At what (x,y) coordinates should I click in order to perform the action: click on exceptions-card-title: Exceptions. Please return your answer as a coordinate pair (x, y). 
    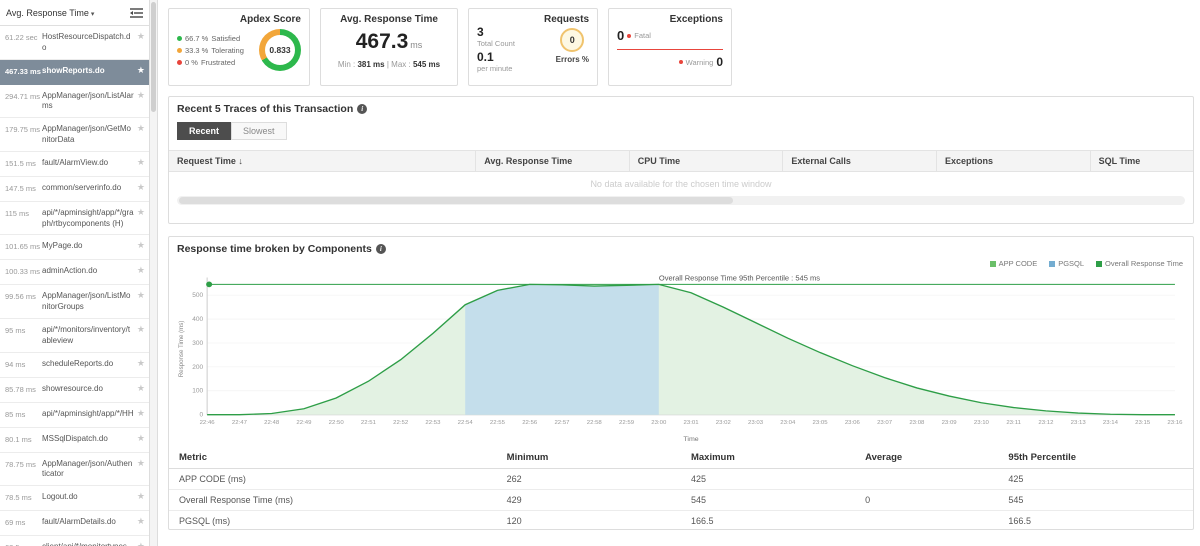
    Looking at the image, I should click on (696, 19).